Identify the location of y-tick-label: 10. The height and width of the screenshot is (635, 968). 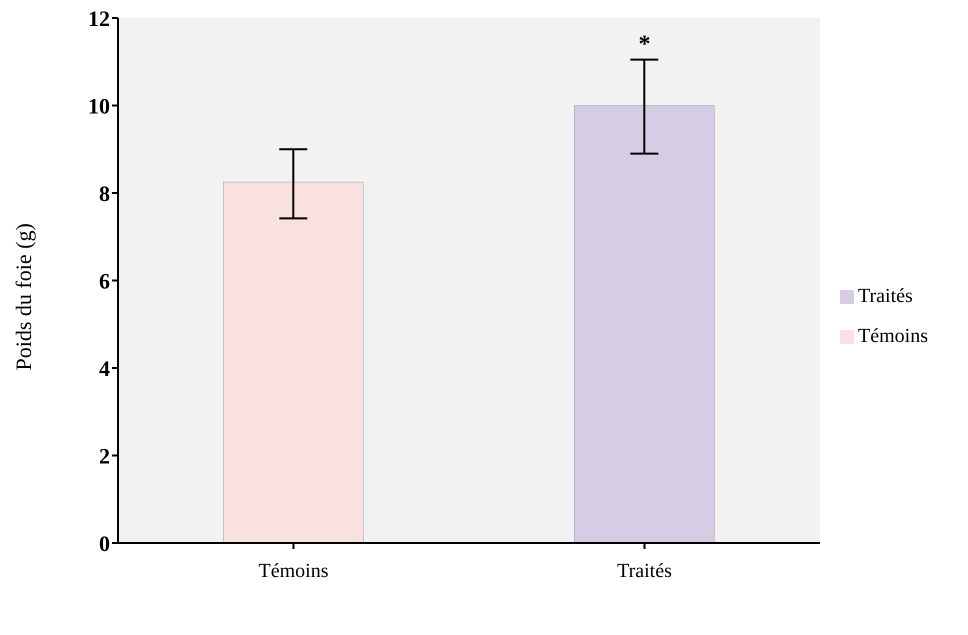
(99, 105).